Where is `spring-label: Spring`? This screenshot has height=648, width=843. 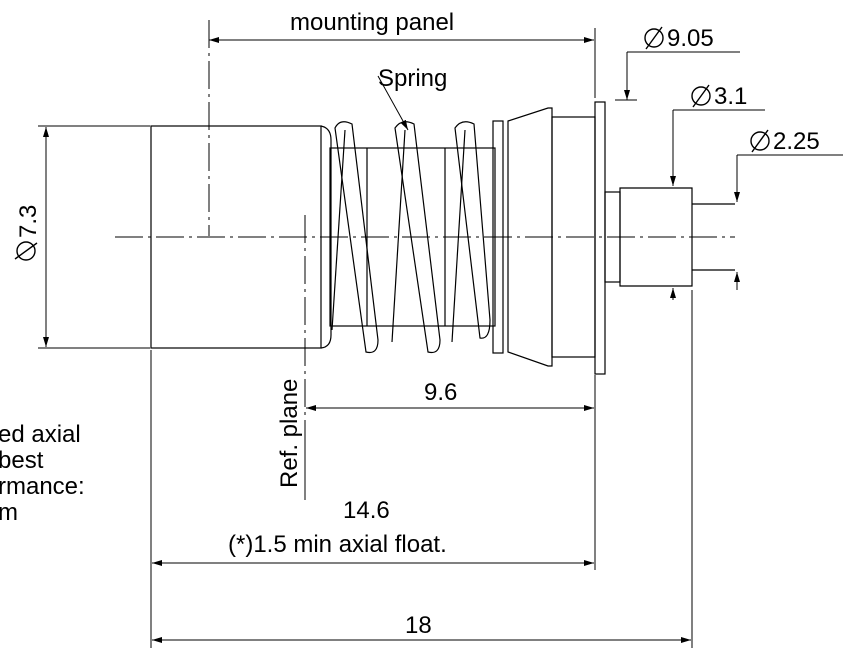 spring-label: Spring is located at coordinates (412, 78).